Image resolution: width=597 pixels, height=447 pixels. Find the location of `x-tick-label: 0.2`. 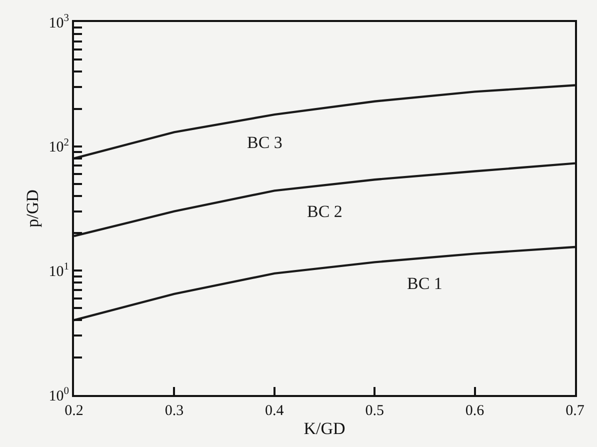

x-tick-label: 0.2 is located at coordinates (74, 411).